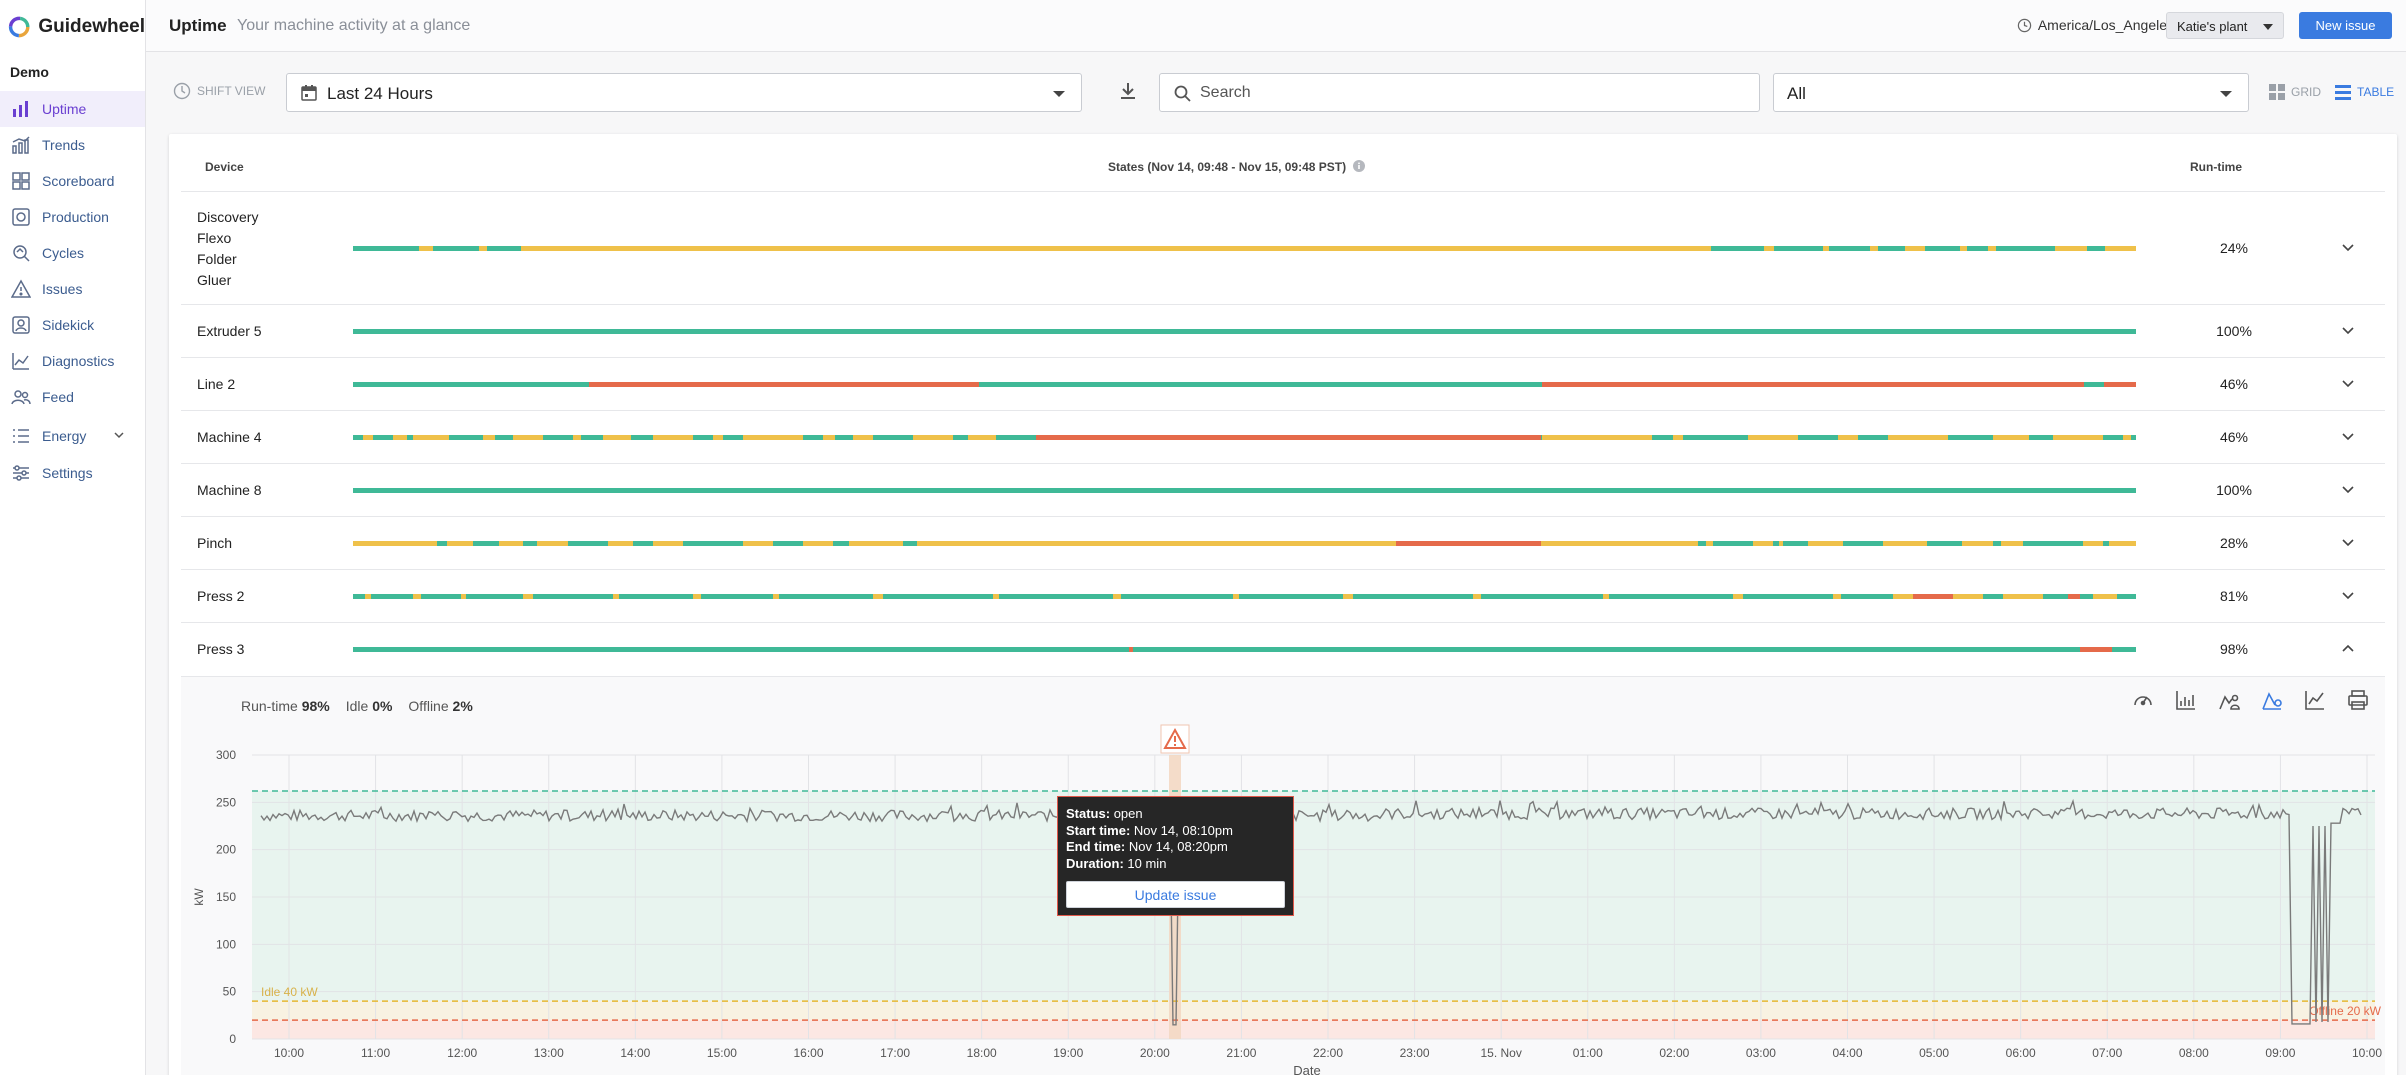 The height and width of the screenshot is (1075, 2406). I want to click on sidebar-item-diagnostics: Diagnostics, so click(72, 361).